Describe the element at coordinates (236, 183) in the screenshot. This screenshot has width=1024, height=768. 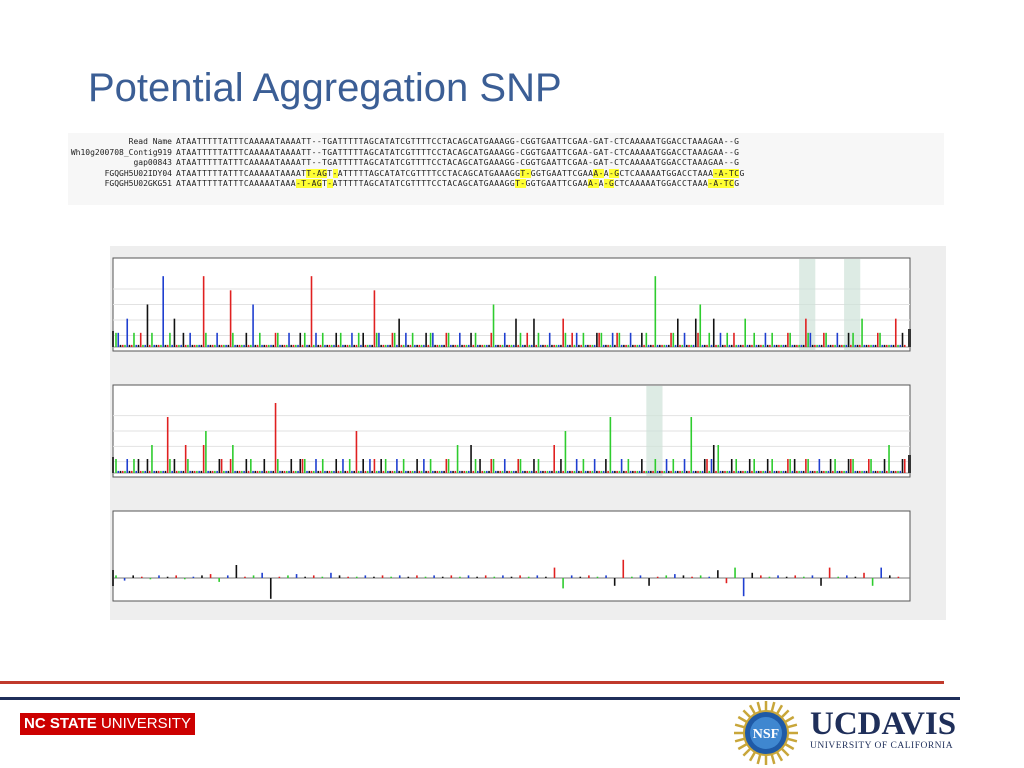
I see `alignment-segment: ATAATTTTTATTTCAAAAATAAA` at that location.